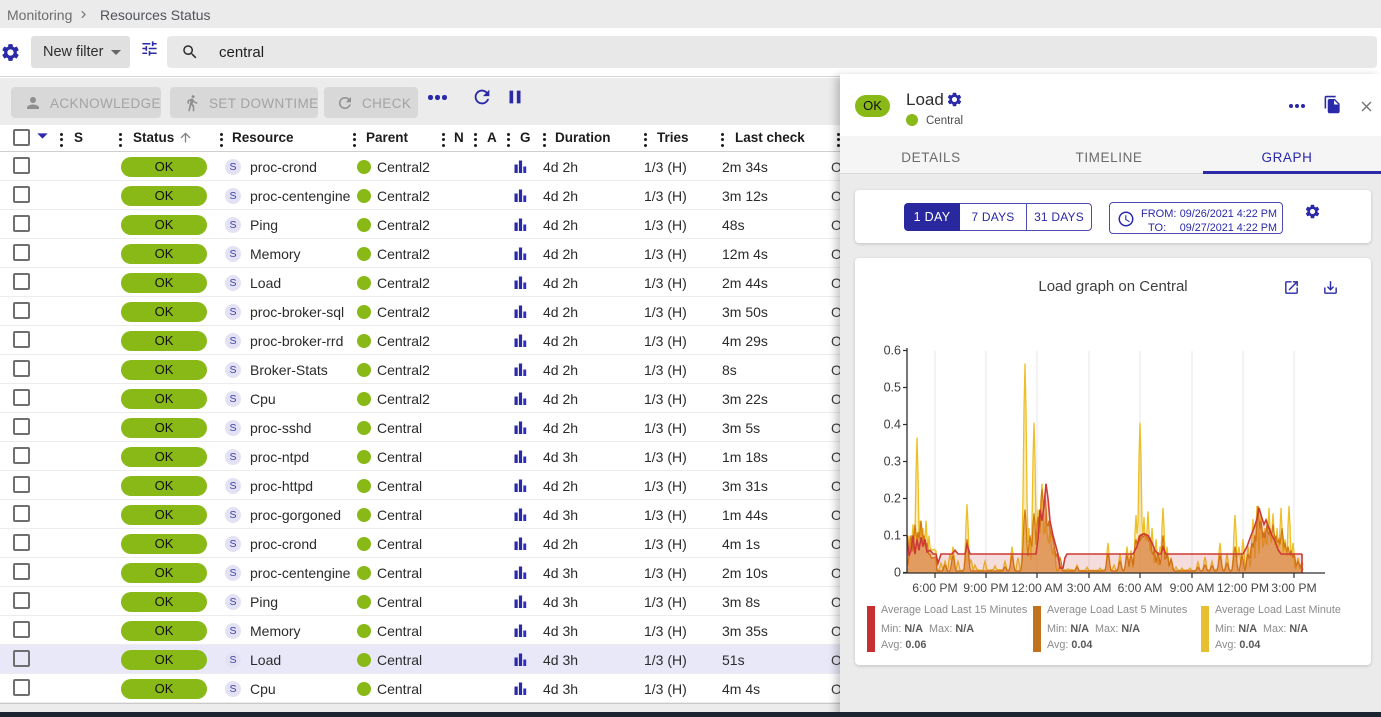  Describe the element at coordinates (892, 499) in the screenshot. I see `svg-text: 0.2` at that location.